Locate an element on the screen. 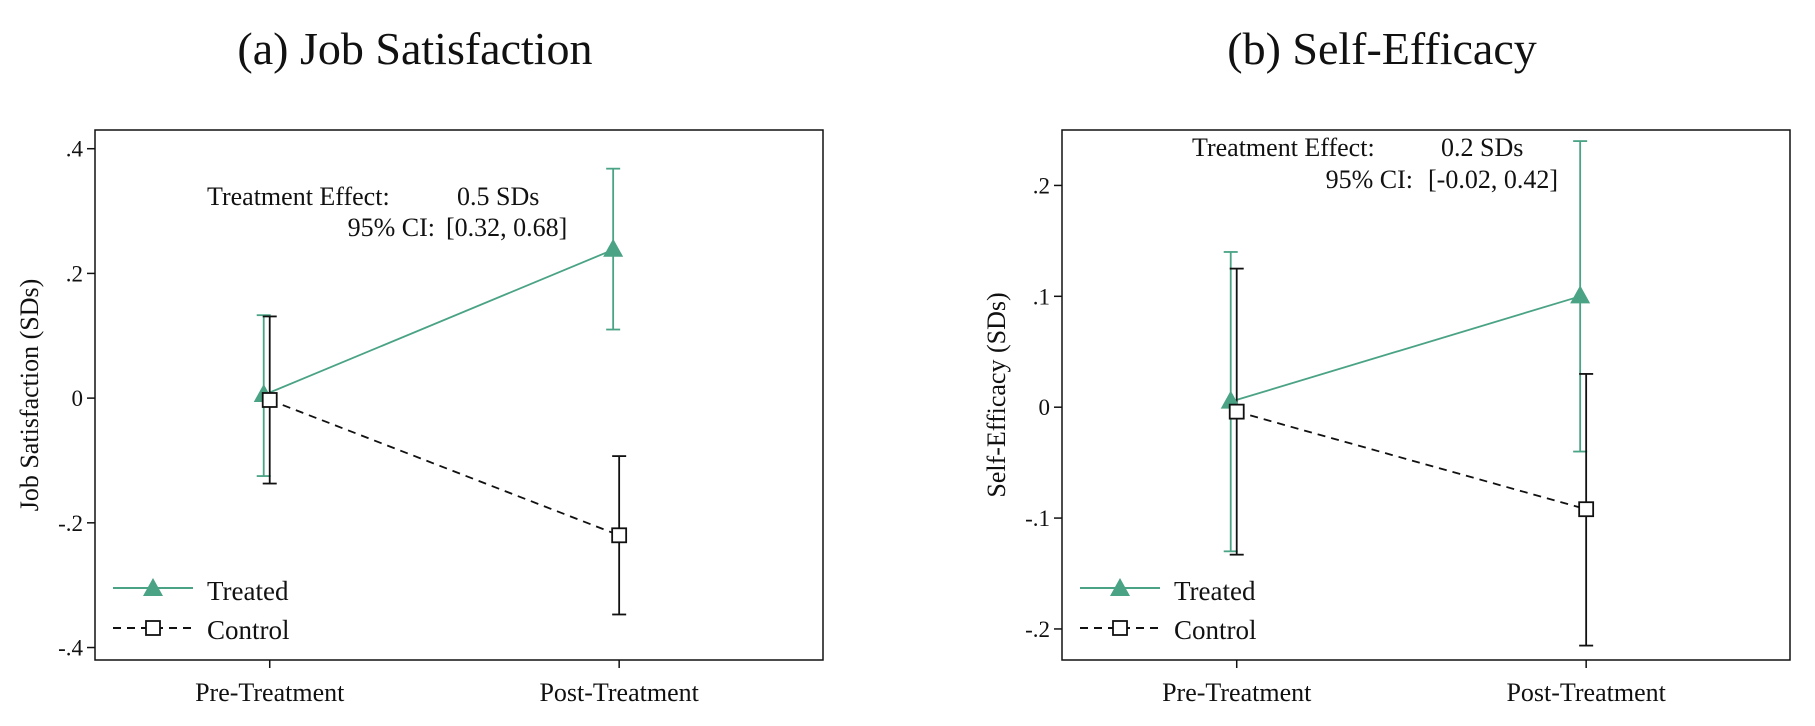 This screenshot has width=1815, height=726. annotation-effect-value: 0.2 SDs is located at coordinates (1482, 147).